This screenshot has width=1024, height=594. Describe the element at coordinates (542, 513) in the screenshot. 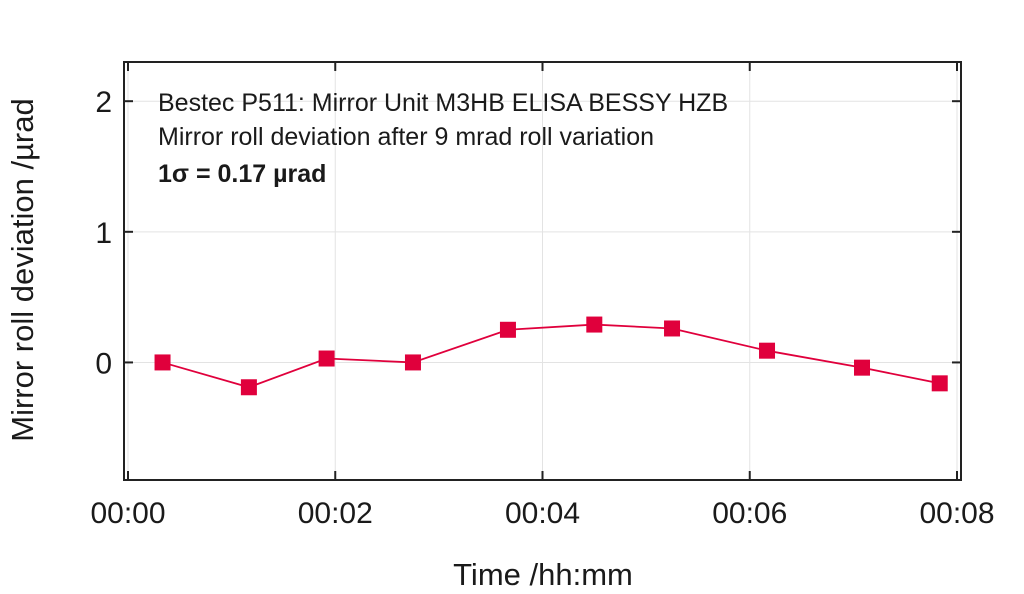

I see `x-tick-label: 00:04` at that location.